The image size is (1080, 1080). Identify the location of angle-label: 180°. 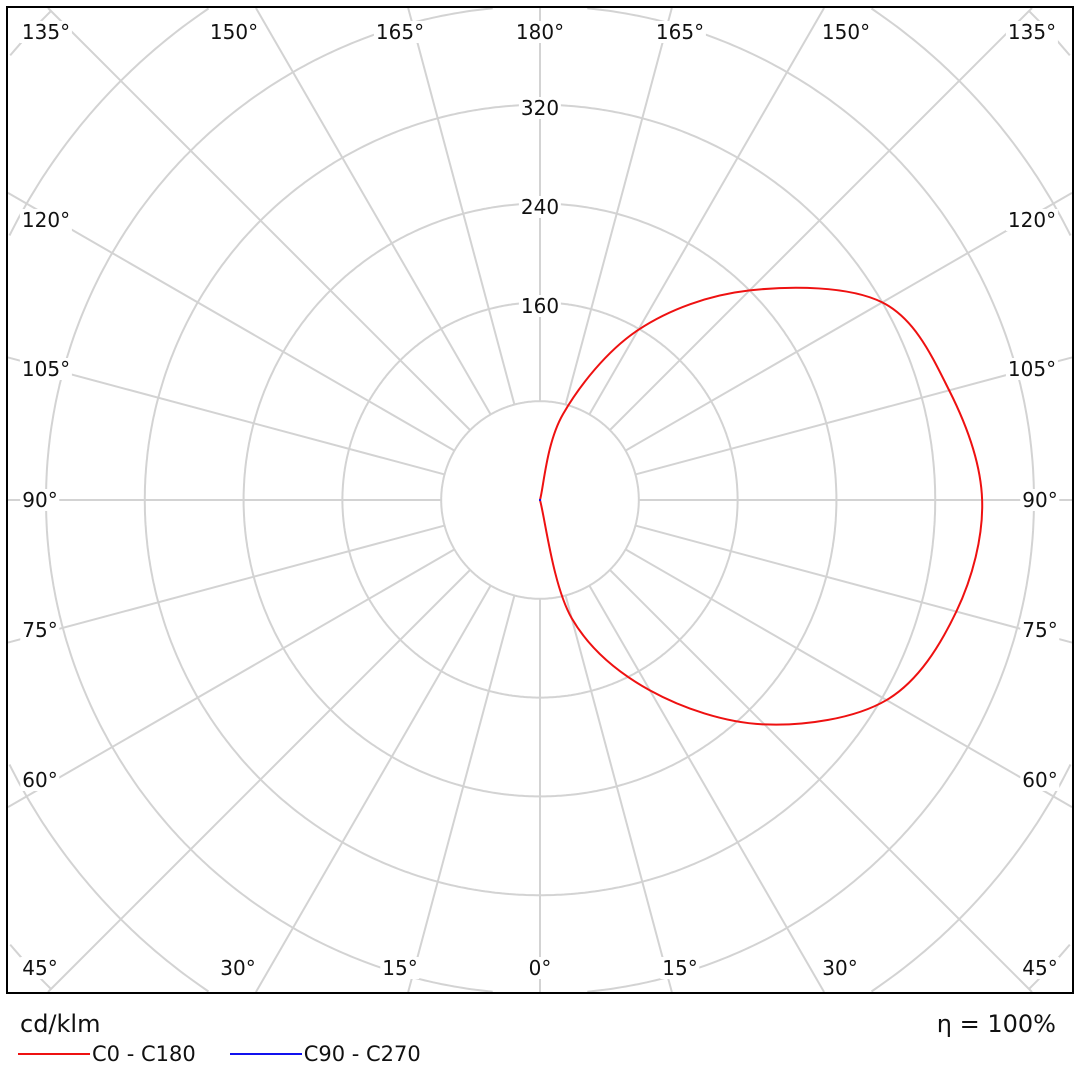
(540, 32).